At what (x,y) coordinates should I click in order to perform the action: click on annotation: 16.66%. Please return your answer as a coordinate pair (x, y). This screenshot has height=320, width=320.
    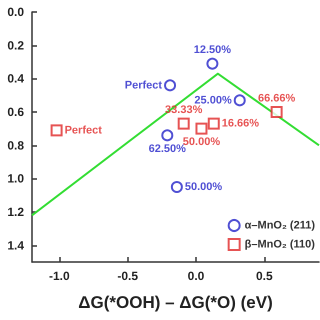
    Looking at the image, I should click on (241, 124).